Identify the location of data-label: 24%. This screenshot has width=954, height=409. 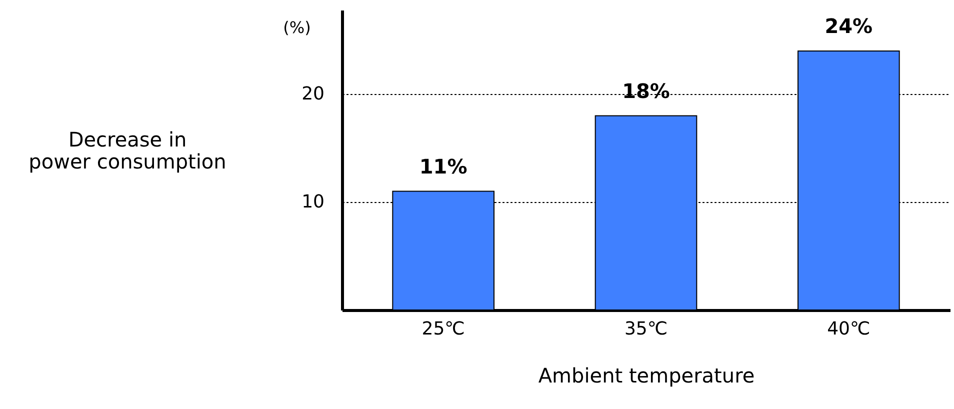
(848, 26).